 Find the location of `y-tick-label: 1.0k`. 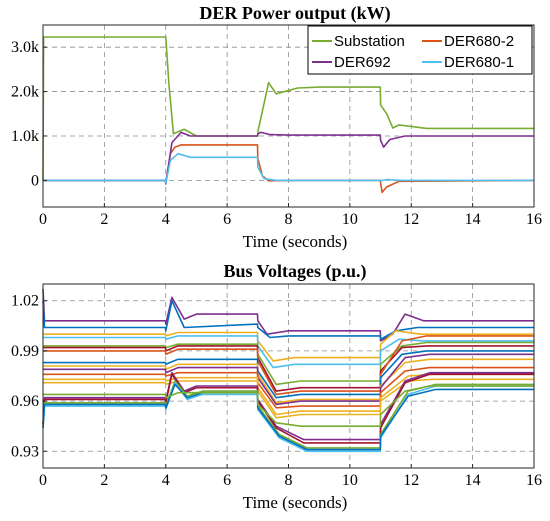

y-tick-label: 1.0k is located at coordinates (25, 136).